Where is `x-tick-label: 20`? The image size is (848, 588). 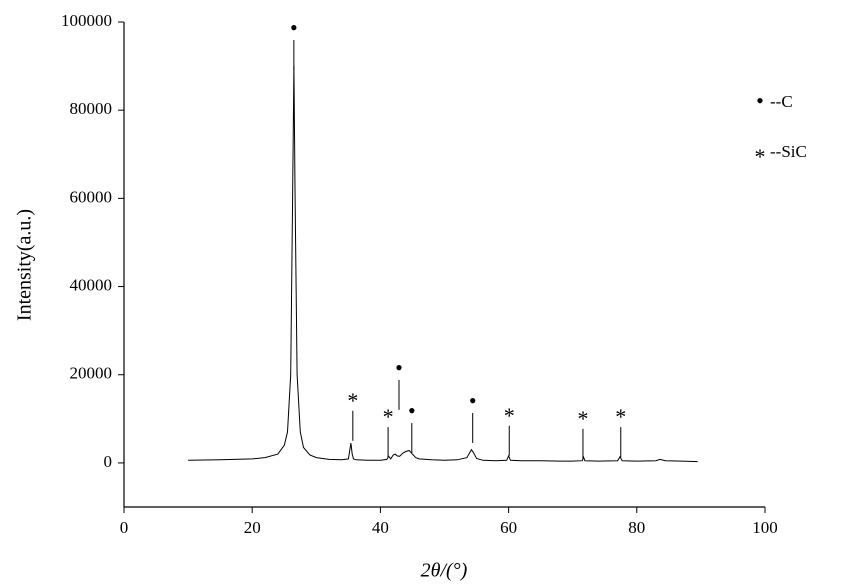 x-tick-label: 20 is located at coordinates (252, 527).